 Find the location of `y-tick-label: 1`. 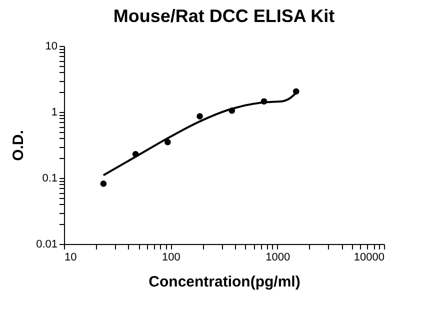

y-tick-label: 1 is located at coordinates (54, 112).